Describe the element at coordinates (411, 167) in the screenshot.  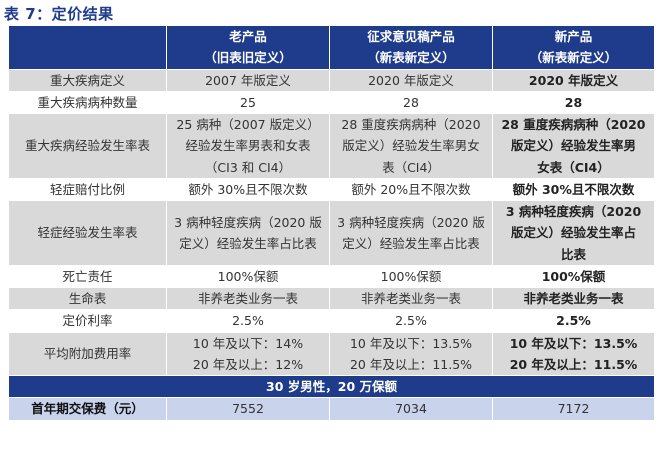
I see `cell-line: 表（CI4）` at that location.